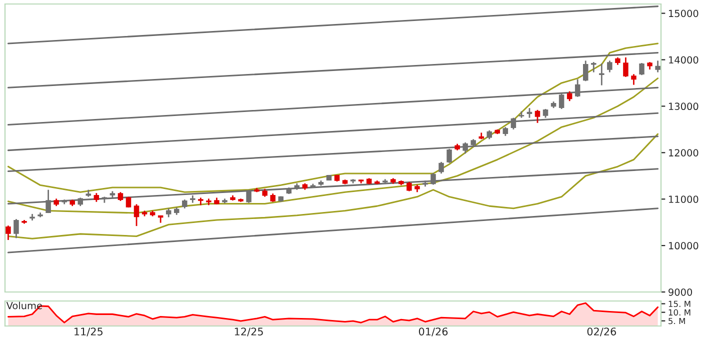  I want to click on y-tick-label: 11000, so click(683, 199).